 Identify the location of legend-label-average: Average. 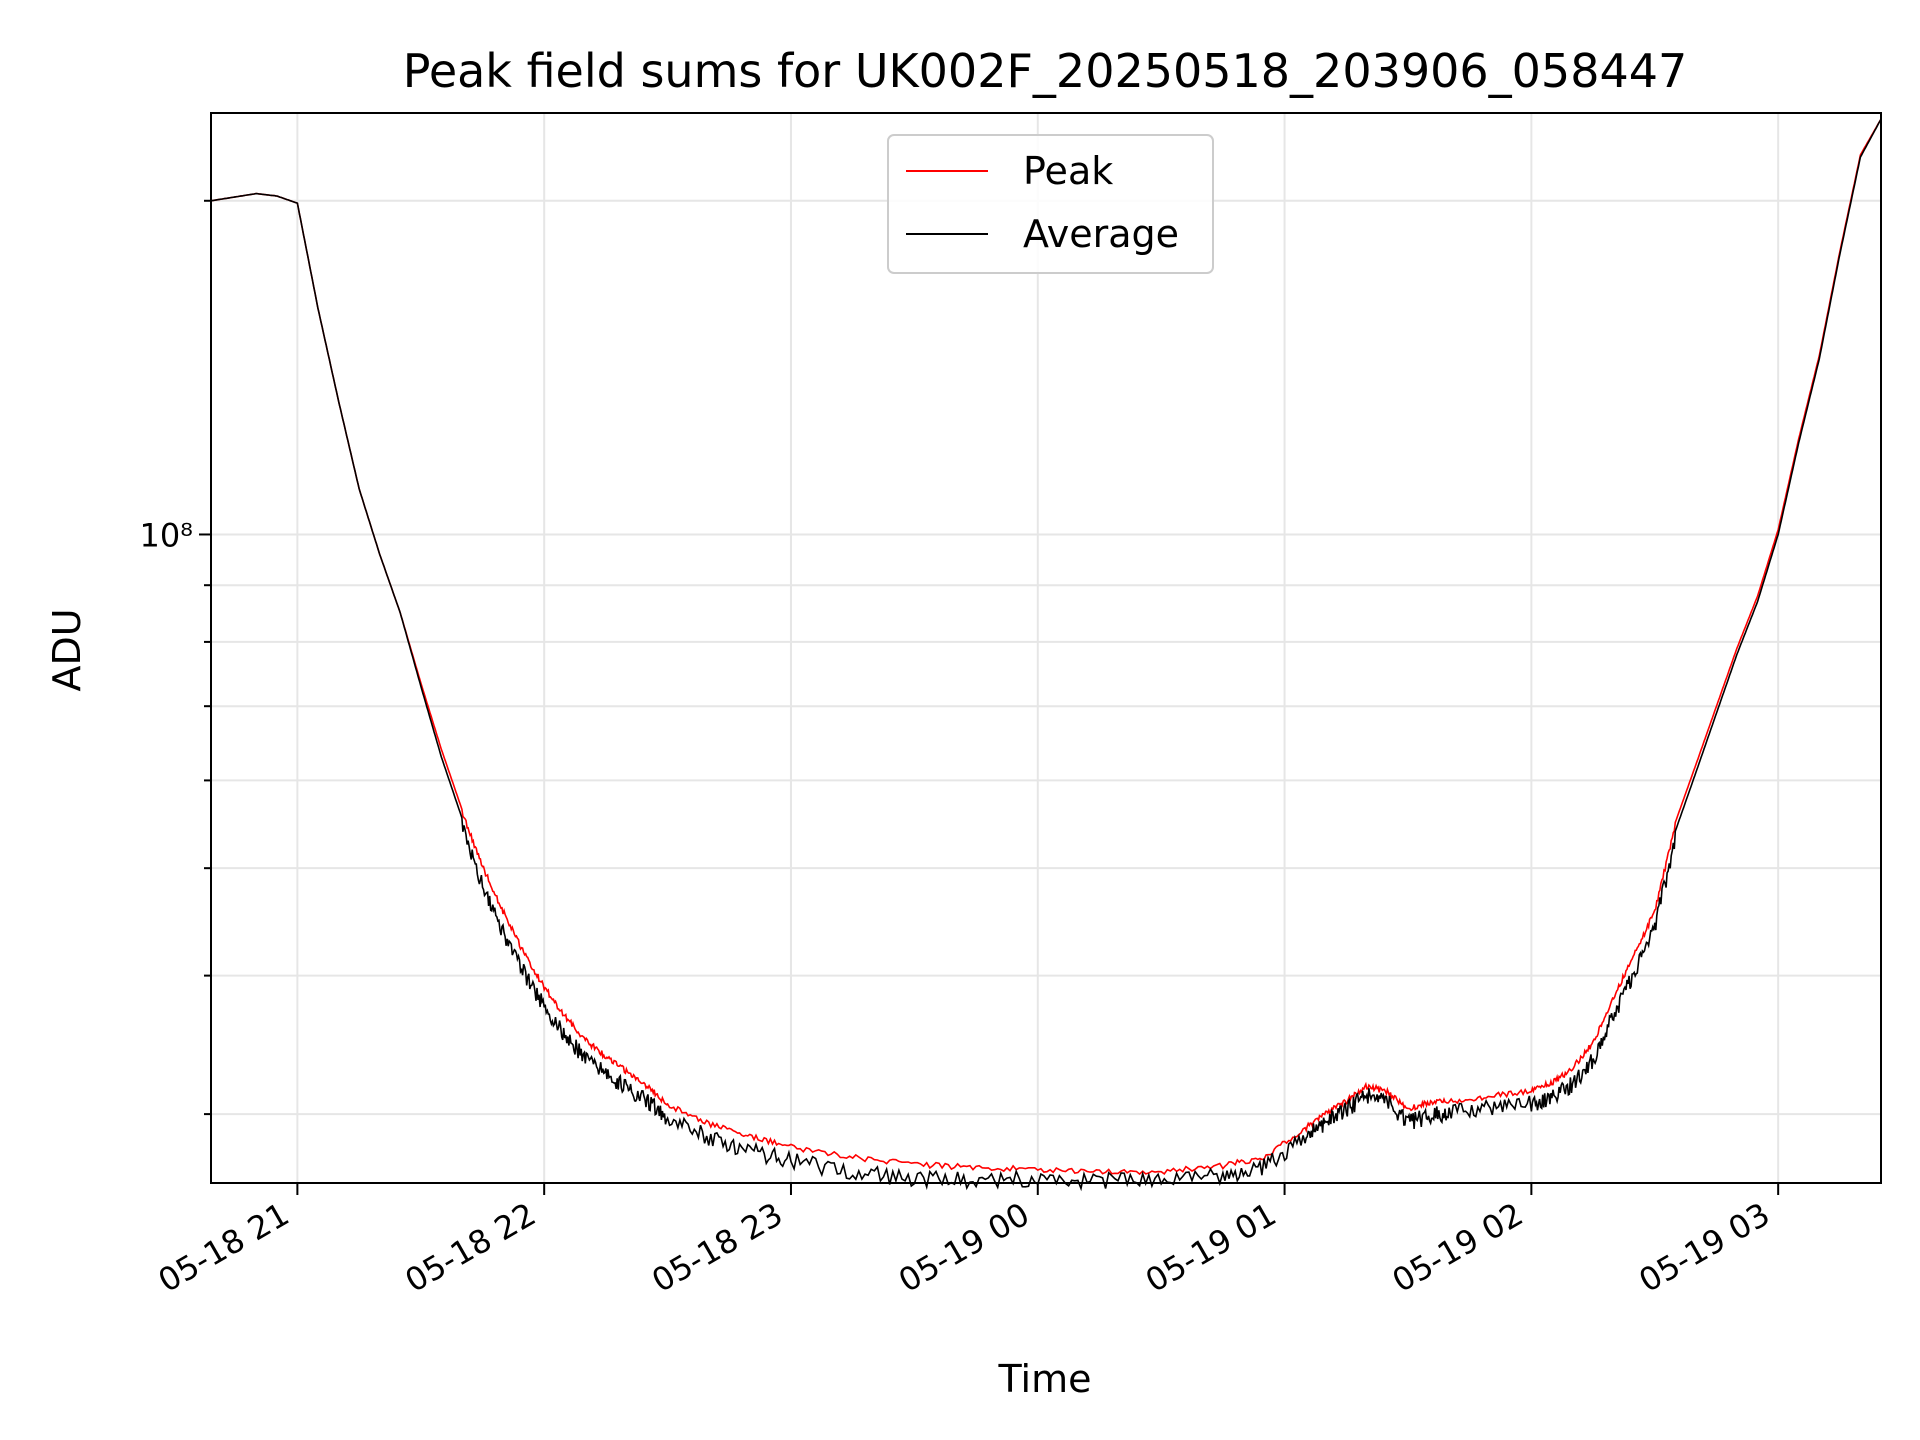
(1101, 234).